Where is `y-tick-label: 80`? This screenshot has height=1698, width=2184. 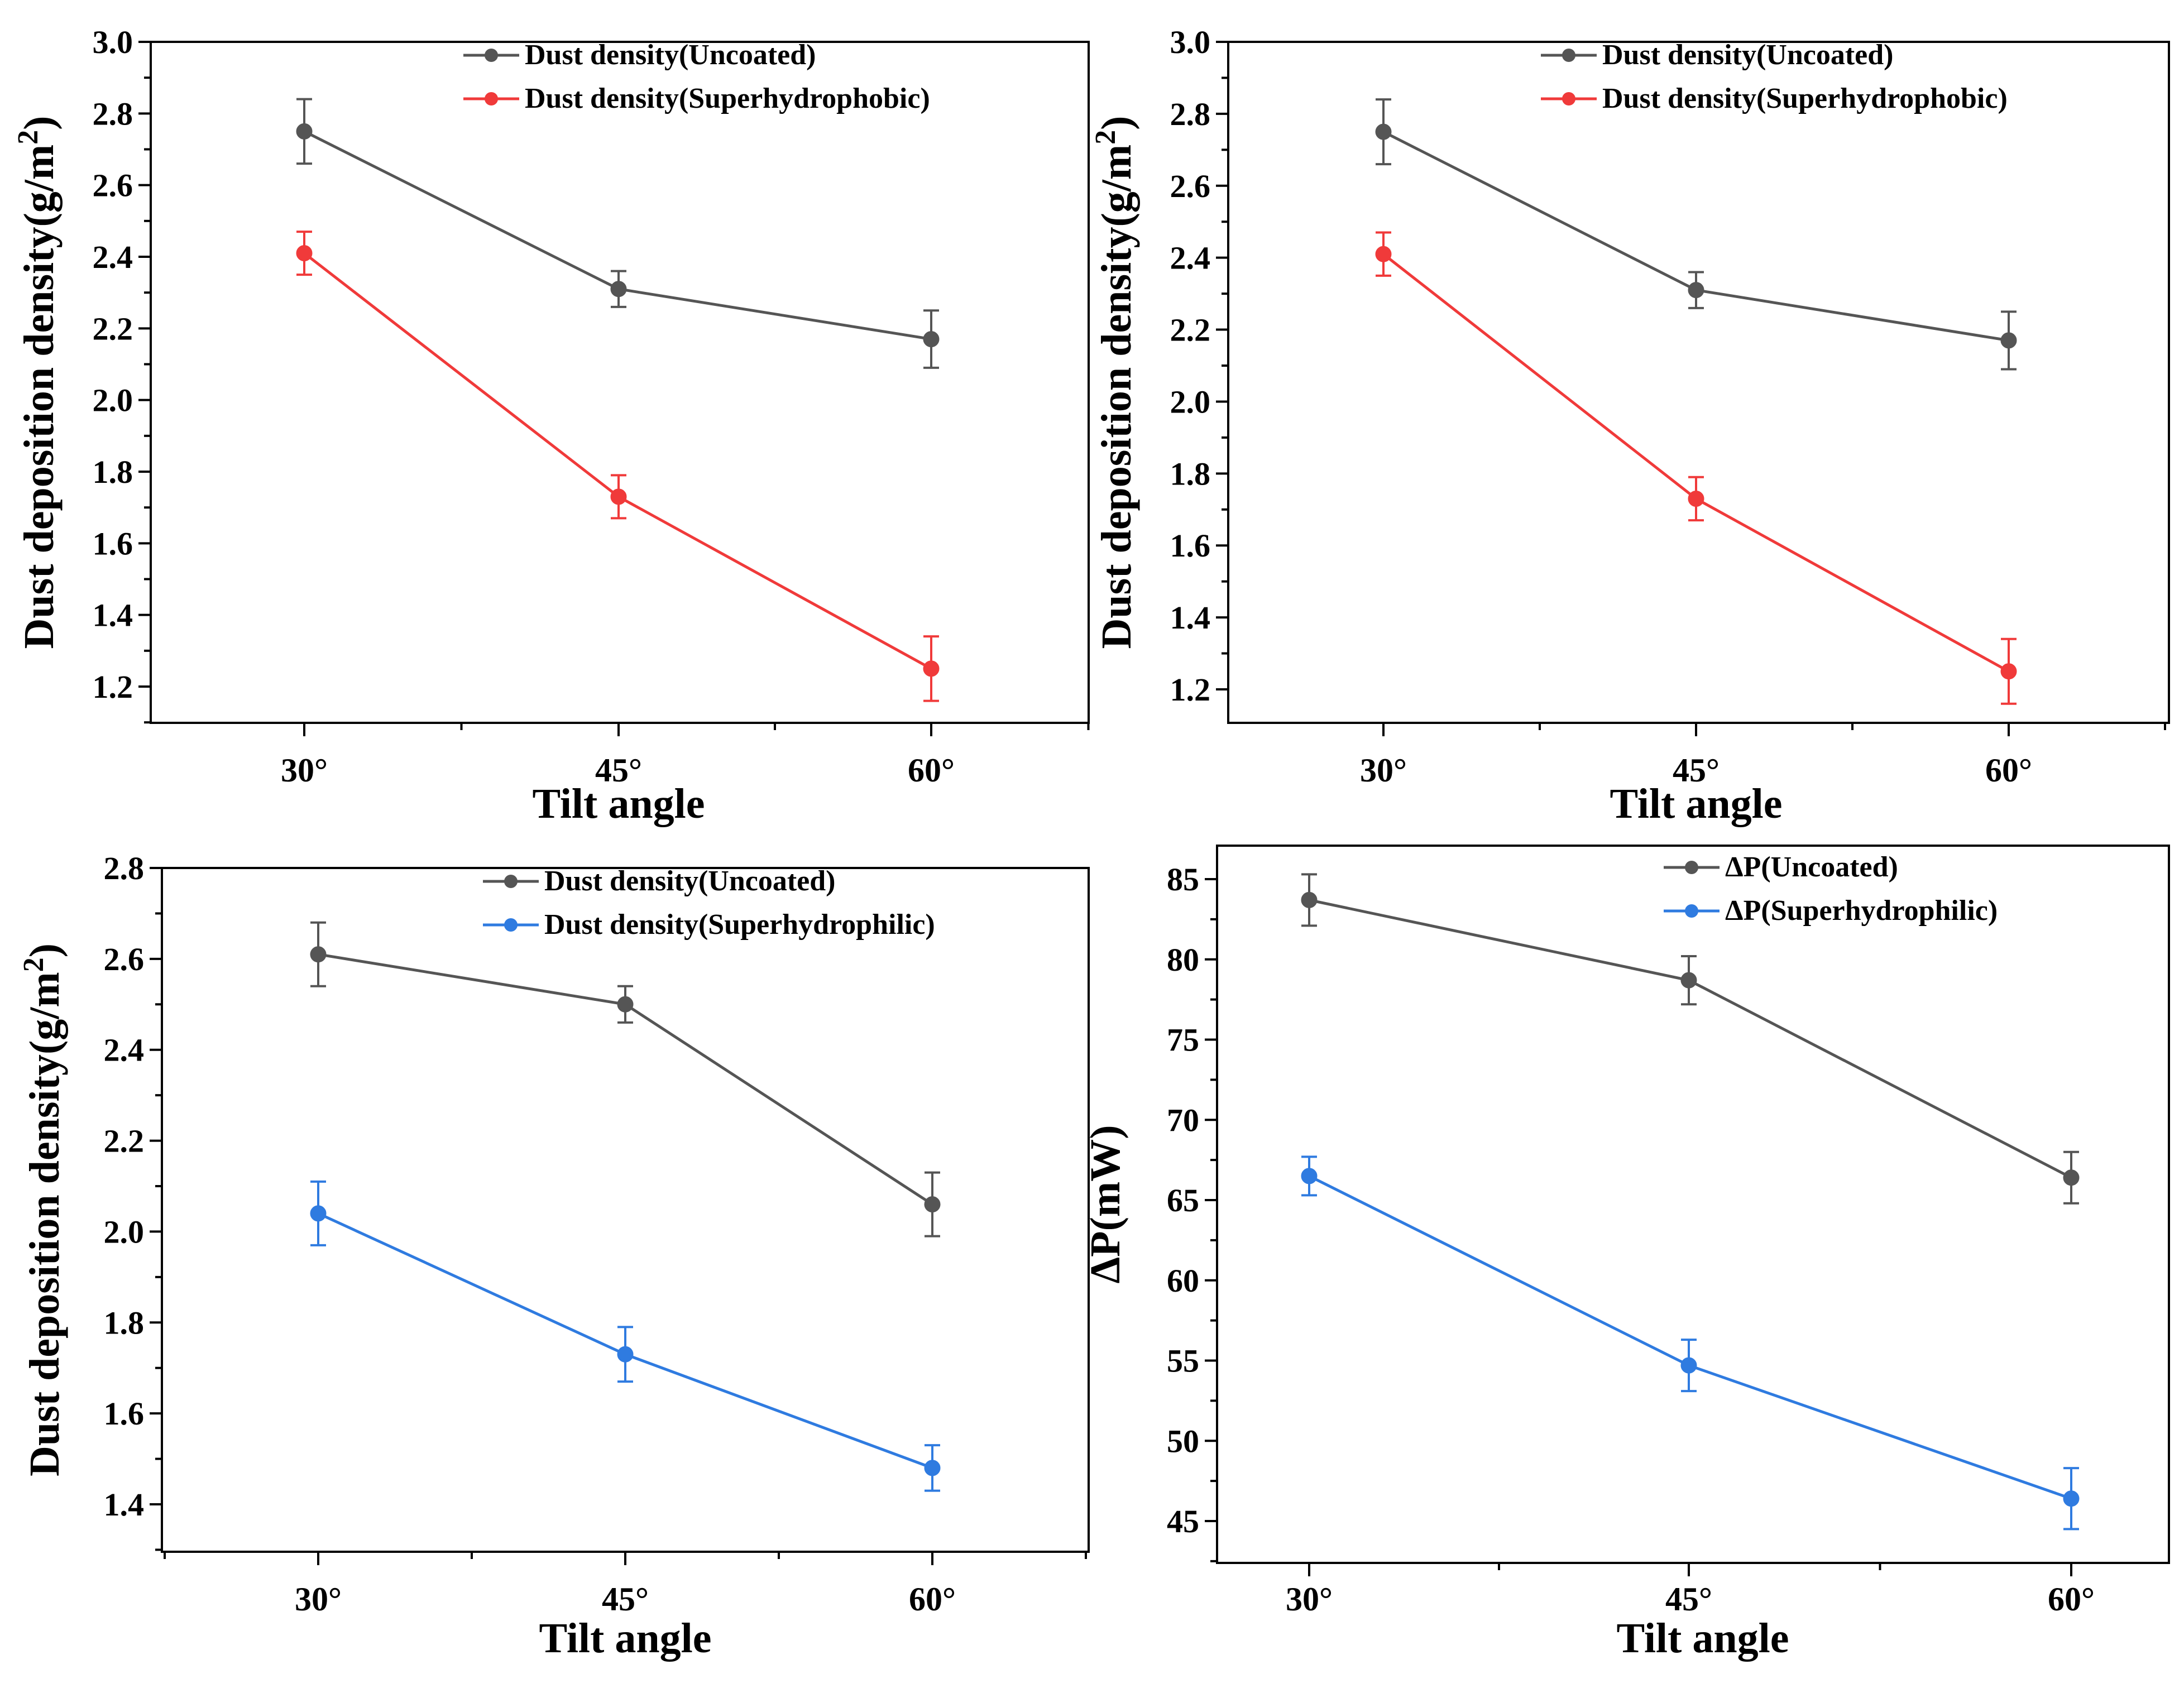
y-tick-label: 80 is located at coordinates (1183, 960).